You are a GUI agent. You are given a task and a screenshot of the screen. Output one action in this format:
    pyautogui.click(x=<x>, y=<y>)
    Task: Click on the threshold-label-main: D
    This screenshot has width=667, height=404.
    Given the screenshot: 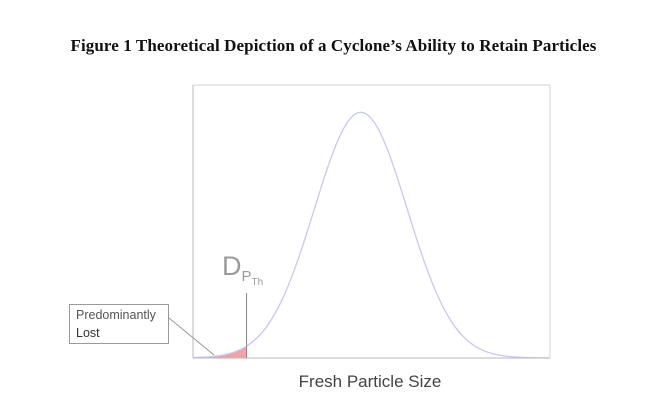 What is the action you would take?
    pyautogui.click(x=232, y=266)
    